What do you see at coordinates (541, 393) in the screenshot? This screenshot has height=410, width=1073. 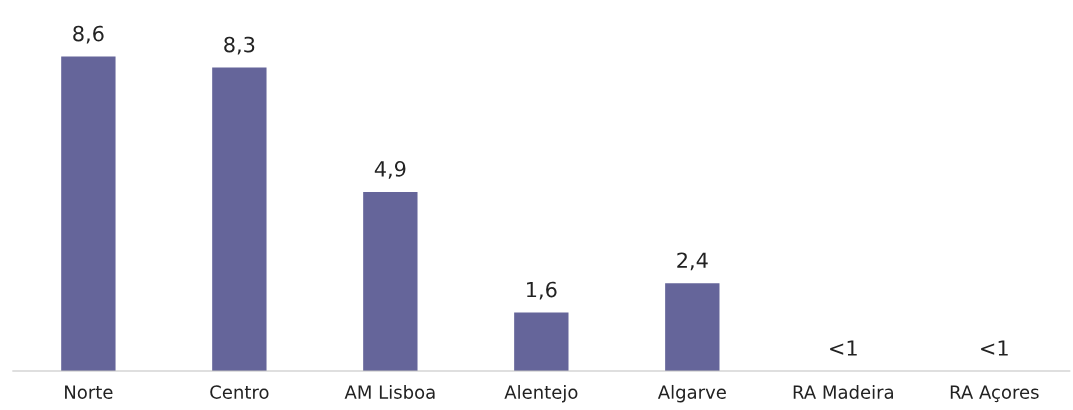 I see `x-tick-label: Alentejo` at bounding box center [541, 393].